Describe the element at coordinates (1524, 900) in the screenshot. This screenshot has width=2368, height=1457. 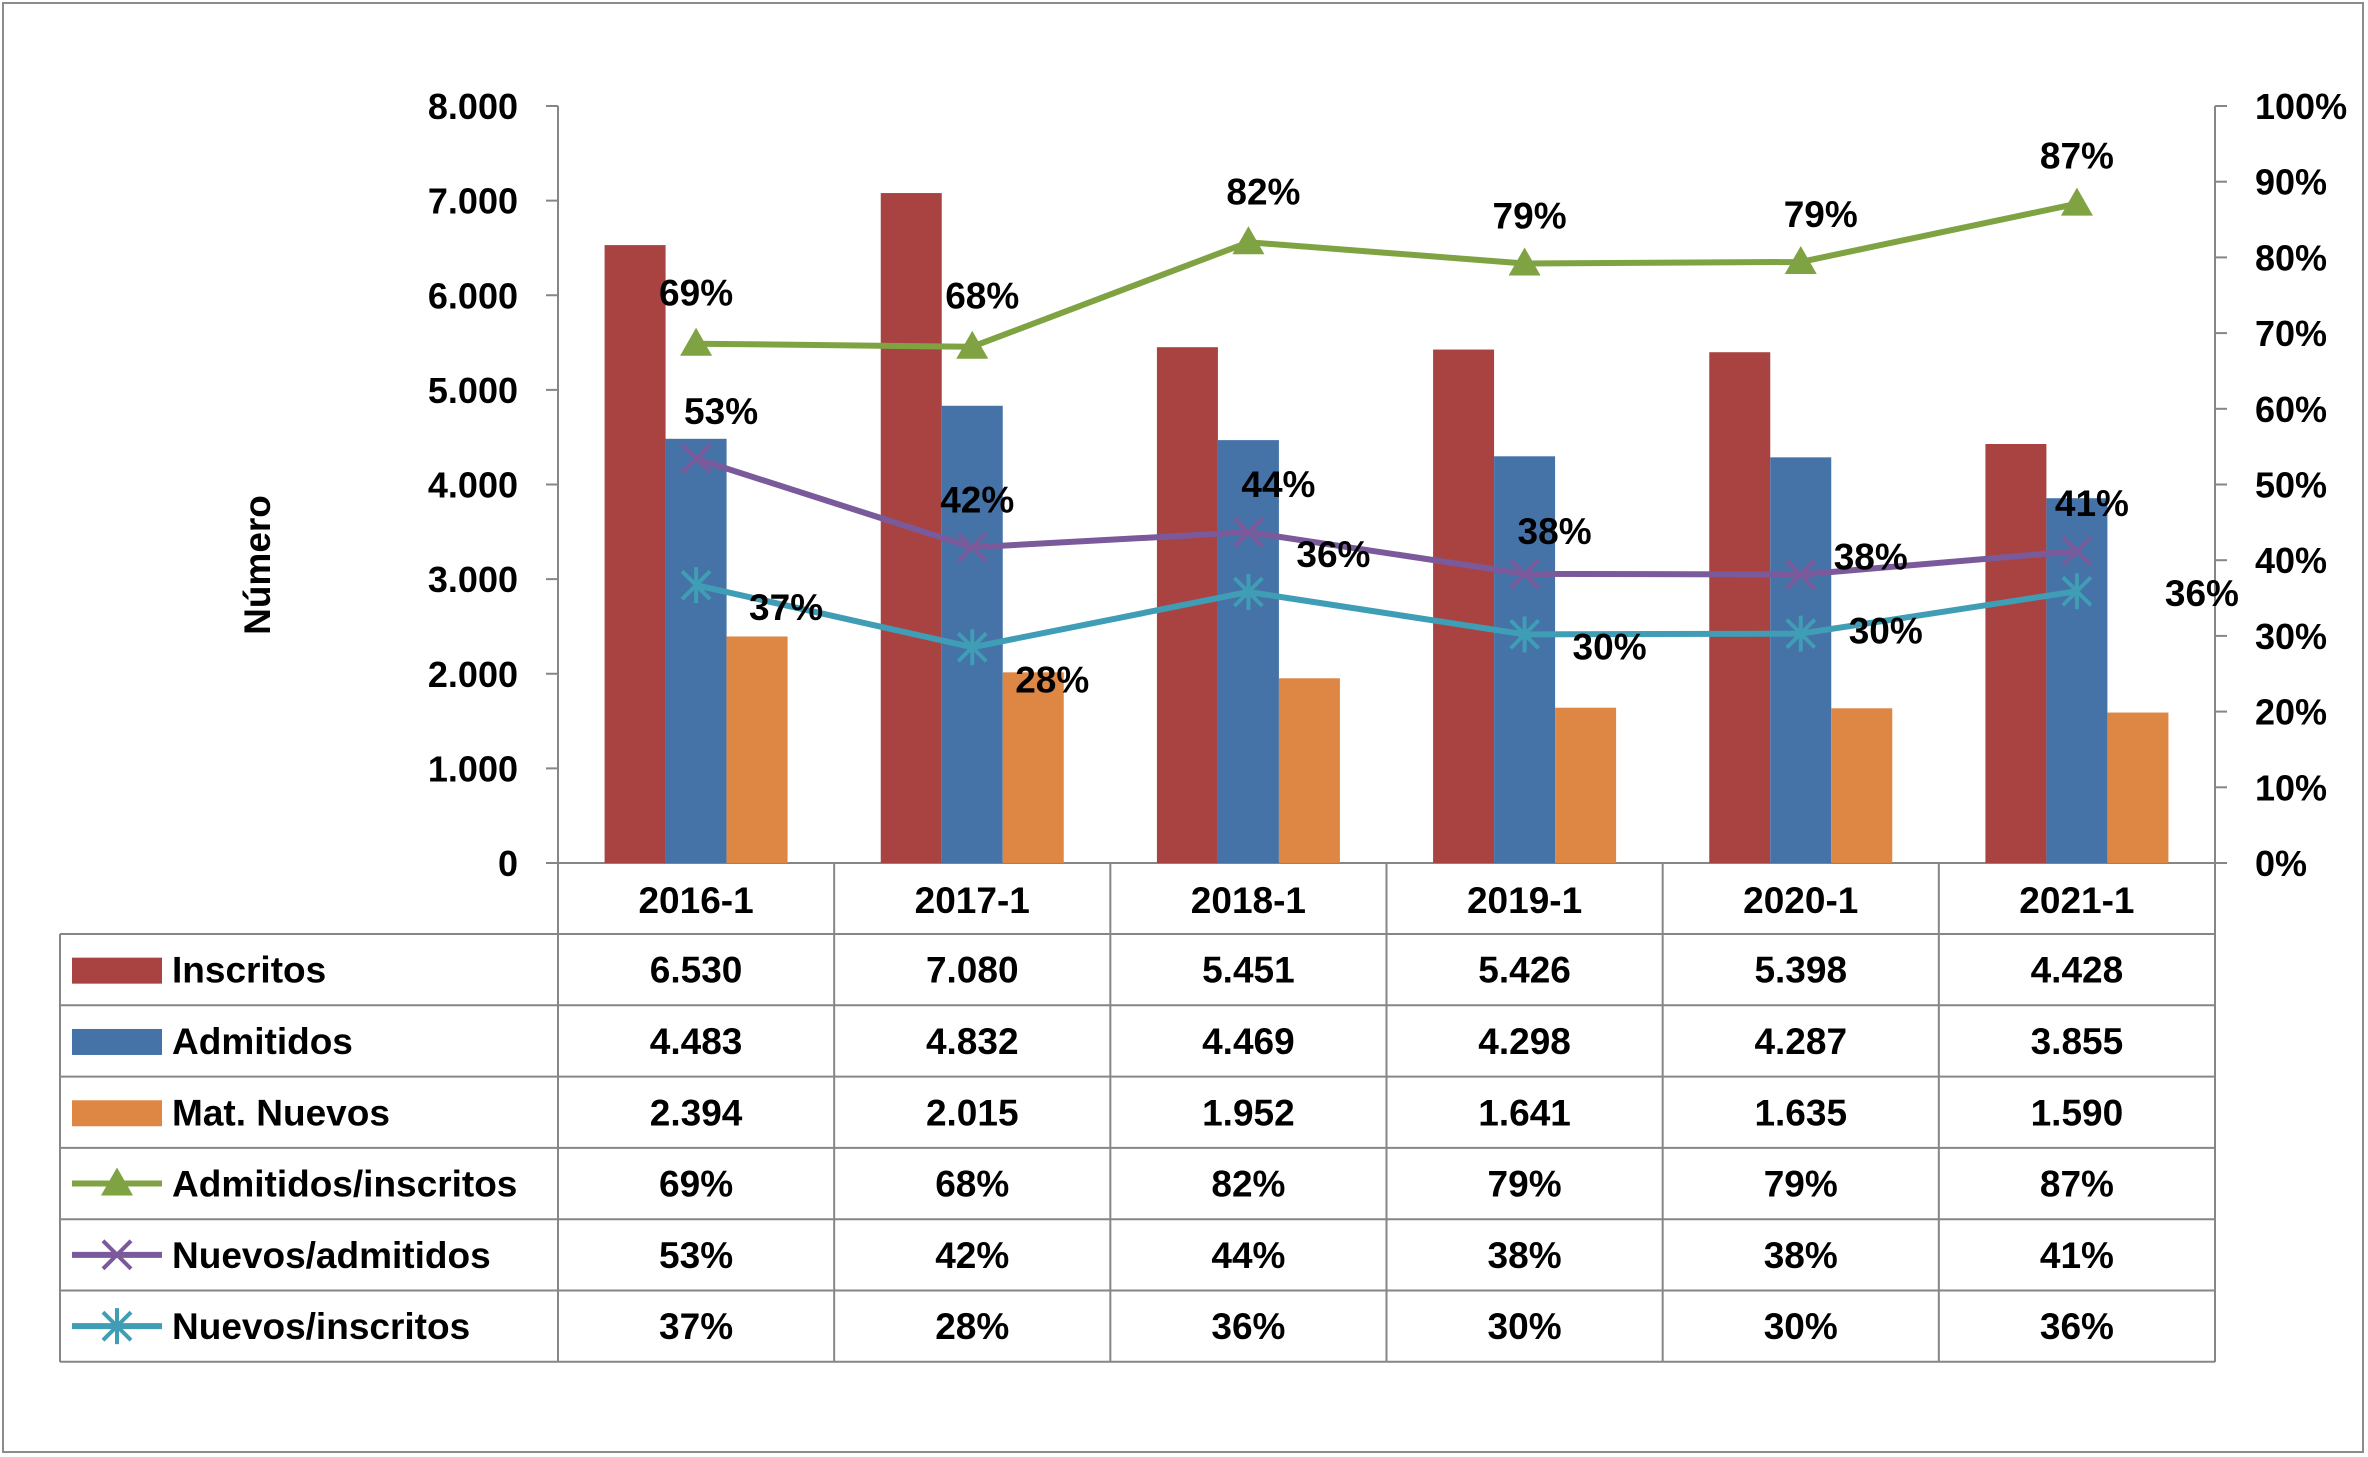
I see `category-label: 2019-1` at that location.